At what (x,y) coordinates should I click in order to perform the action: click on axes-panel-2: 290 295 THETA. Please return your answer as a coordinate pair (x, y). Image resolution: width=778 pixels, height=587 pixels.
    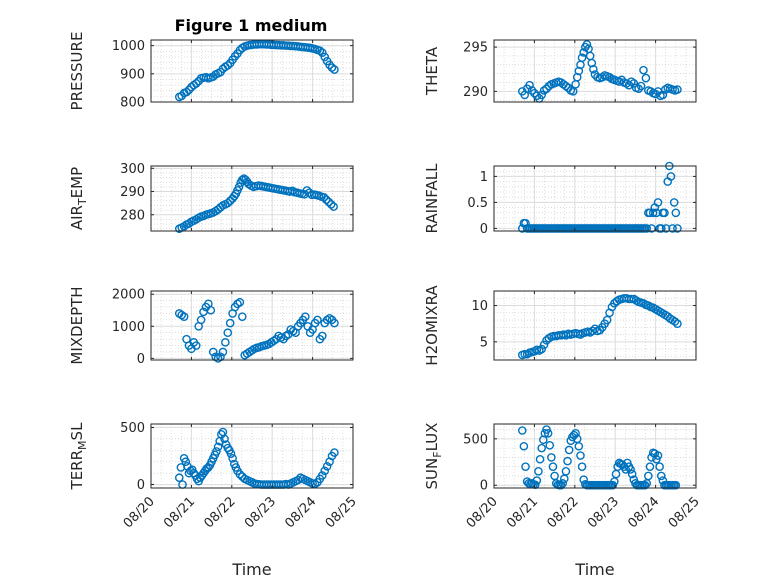
    Looking at the image, I should click on (560, 71).